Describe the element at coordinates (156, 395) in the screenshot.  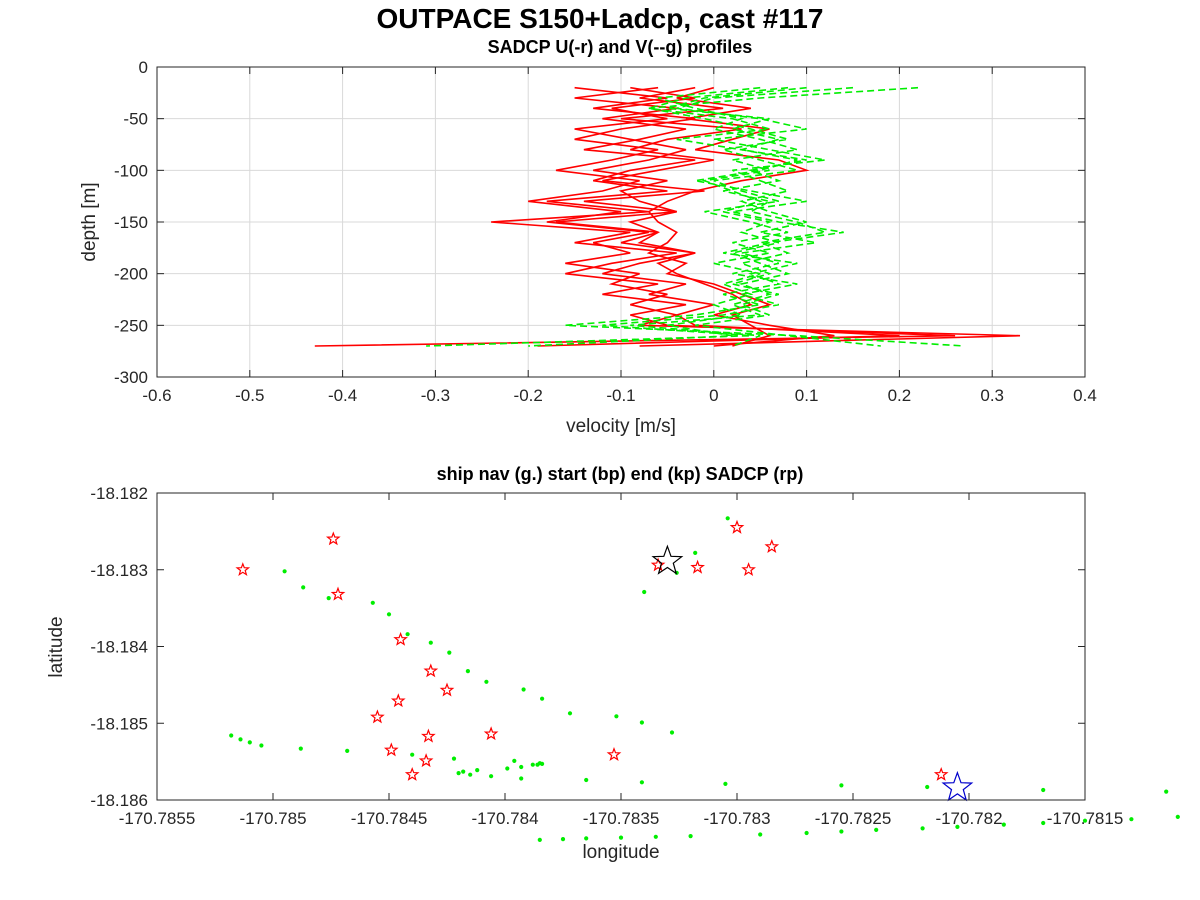
I see `profile-x-tick-label: -0.6` at that location.